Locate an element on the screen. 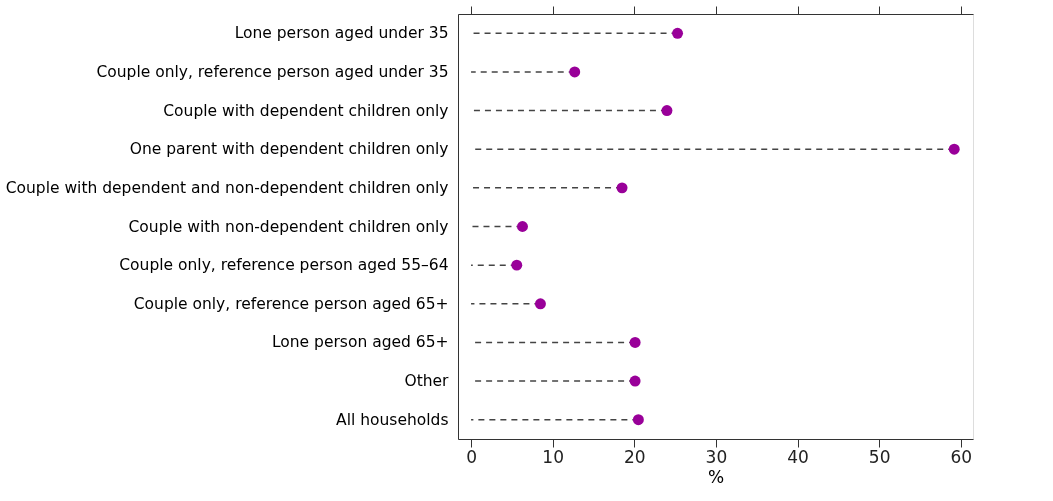  y-tick-label: Couple only, reference person aged 65+ is located at coordinates (291, 303).